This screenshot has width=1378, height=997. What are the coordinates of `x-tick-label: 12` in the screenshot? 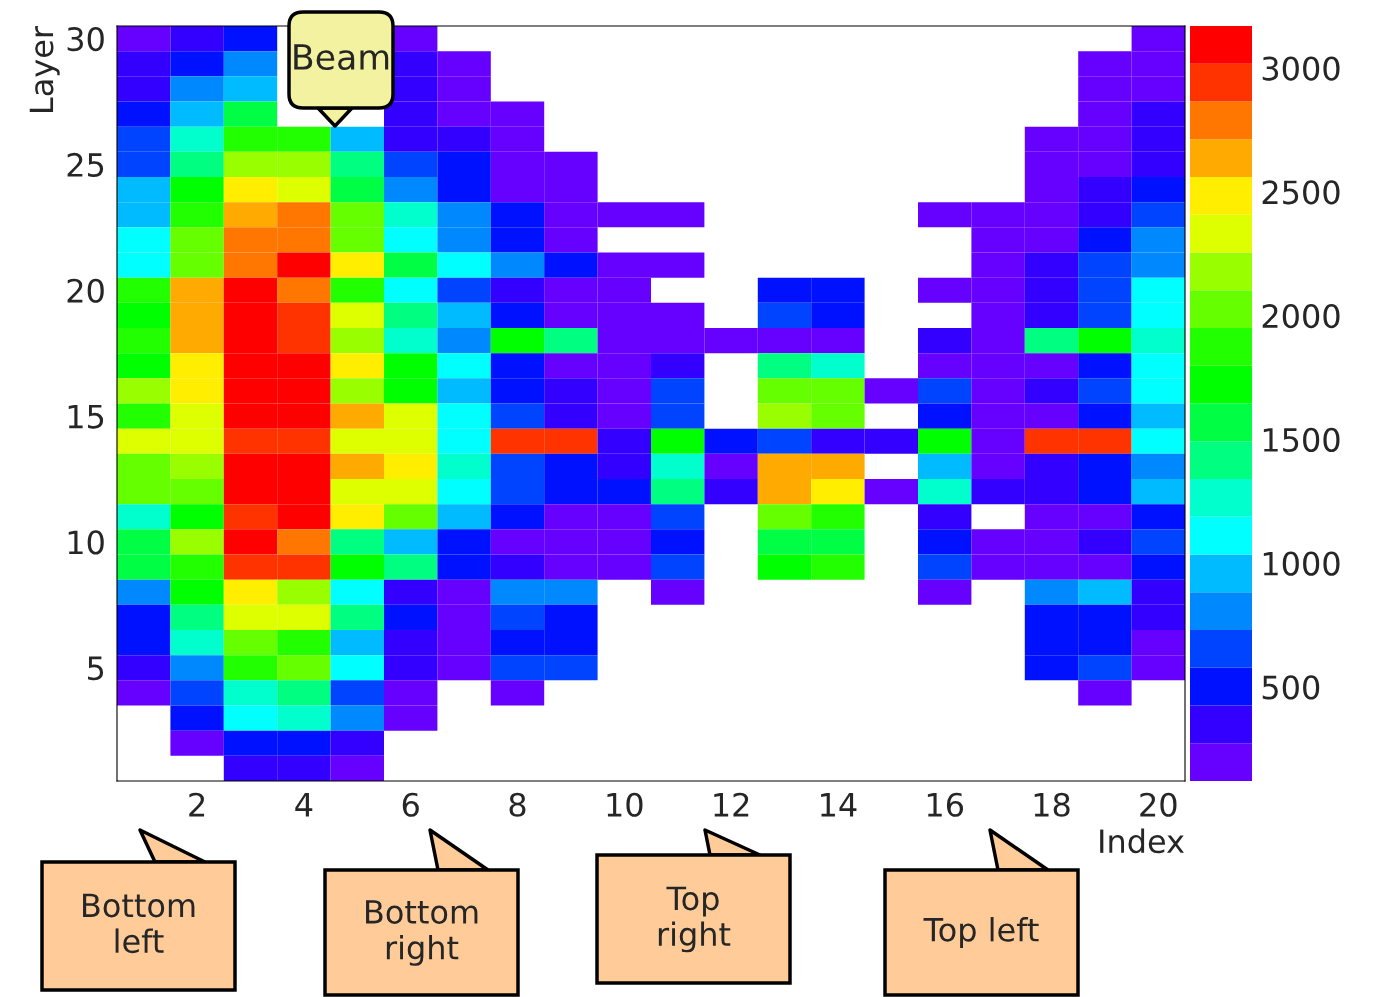 It's located at (731, 804).